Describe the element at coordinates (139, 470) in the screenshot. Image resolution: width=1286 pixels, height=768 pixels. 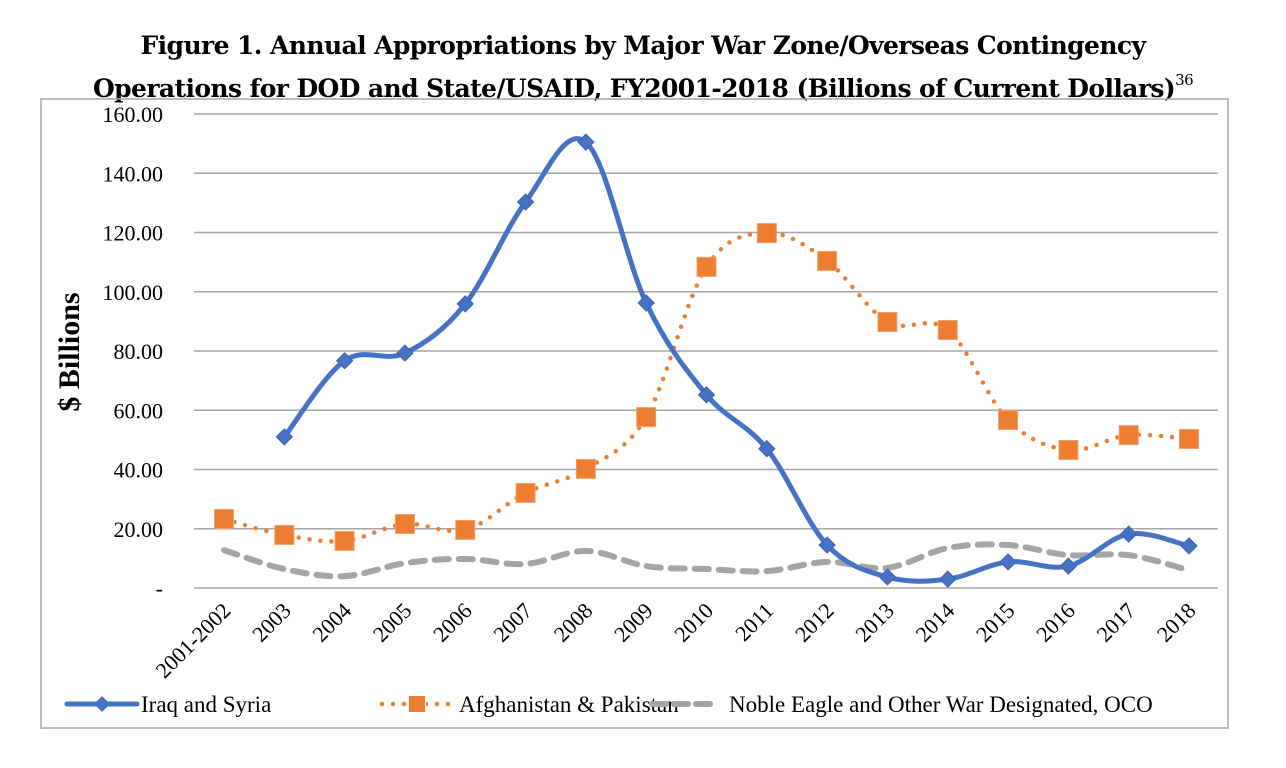
I see `y-tick-label: 40.00` at that location.